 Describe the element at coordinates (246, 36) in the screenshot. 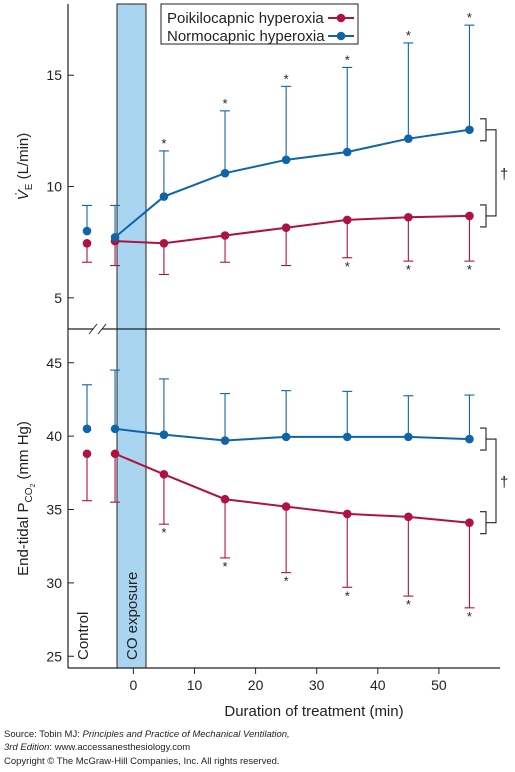

I see `legend-label: Normocapnic hyperoxia` at that location.